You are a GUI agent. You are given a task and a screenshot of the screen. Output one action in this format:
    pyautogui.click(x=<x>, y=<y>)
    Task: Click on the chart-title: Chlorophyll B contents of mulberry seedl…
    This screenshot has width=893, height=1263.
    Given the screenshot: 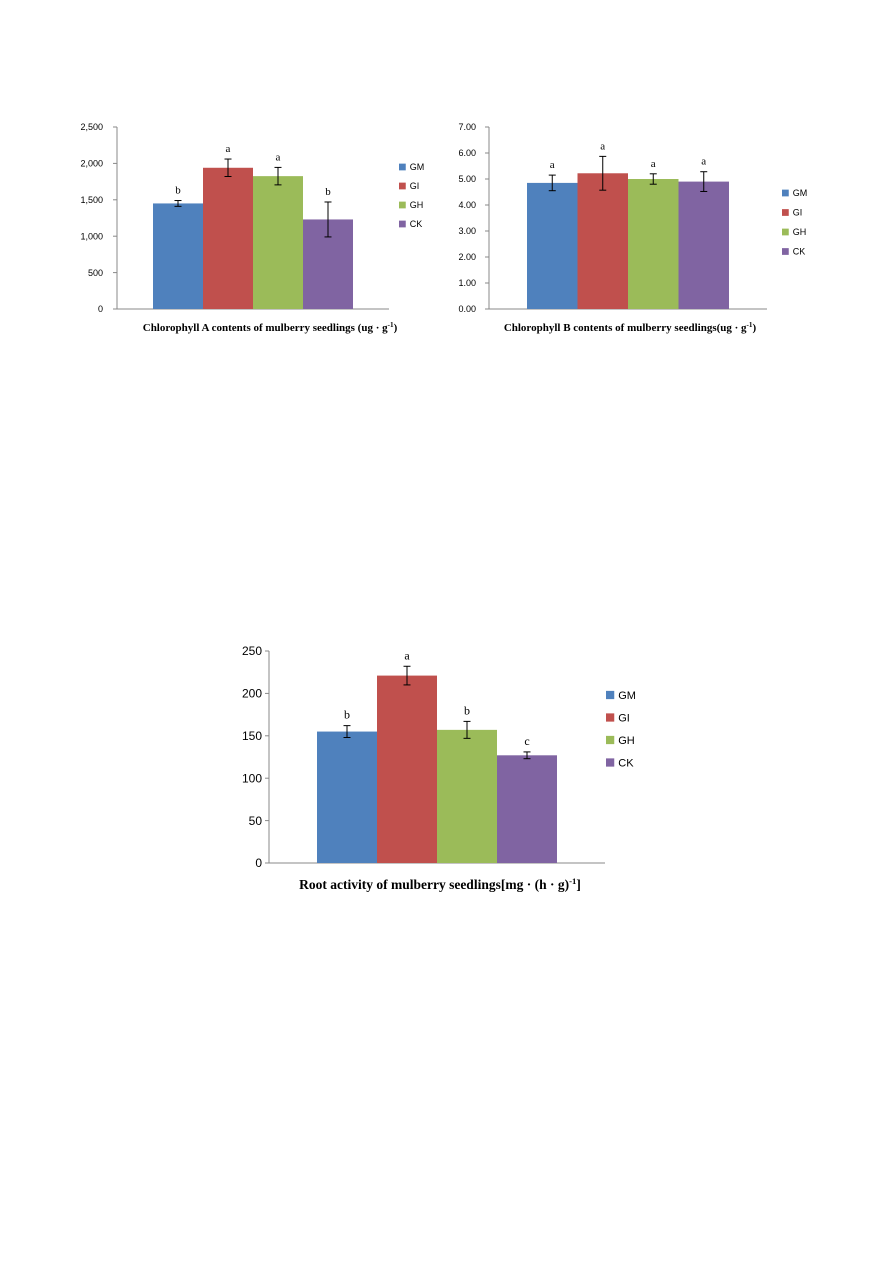 What is the action you would take?
    pyautogui.click(x=630, y=327)
    